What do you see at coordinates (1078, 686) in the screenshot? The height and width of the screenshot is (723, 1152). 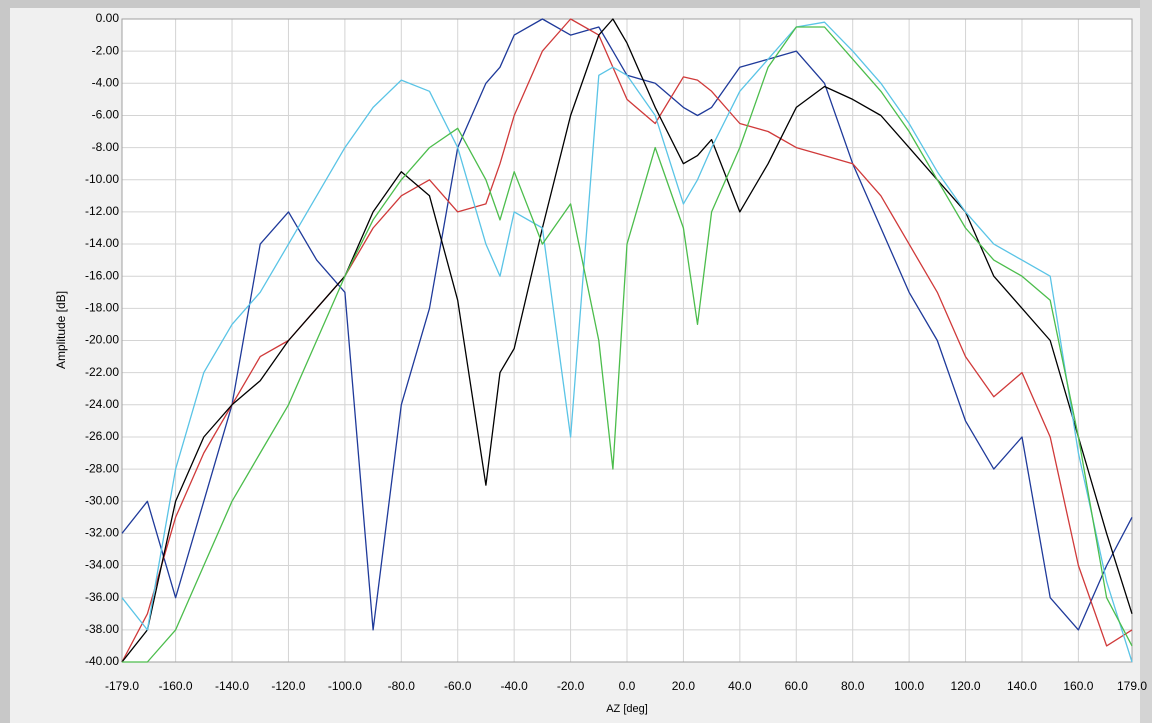 I see `x-tick-label: 160.0` at bounding box center [1078, 686].